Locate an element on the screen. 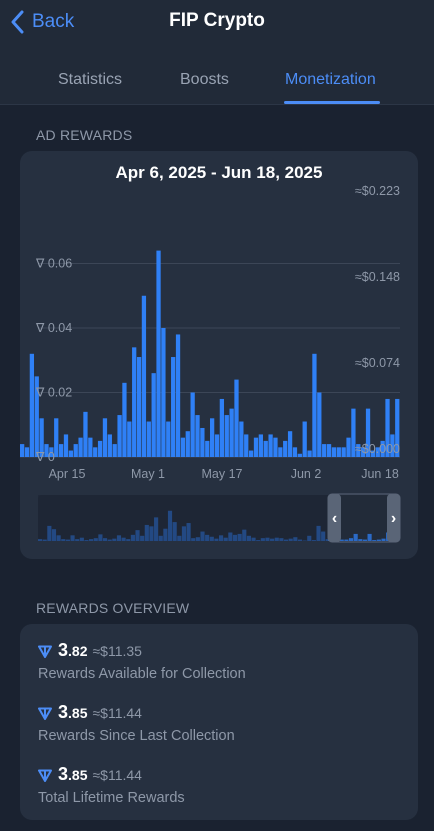 Image resolution: width=434 pixels, height=831 pixels. navigator-dim is located at coordinates (183, 518).